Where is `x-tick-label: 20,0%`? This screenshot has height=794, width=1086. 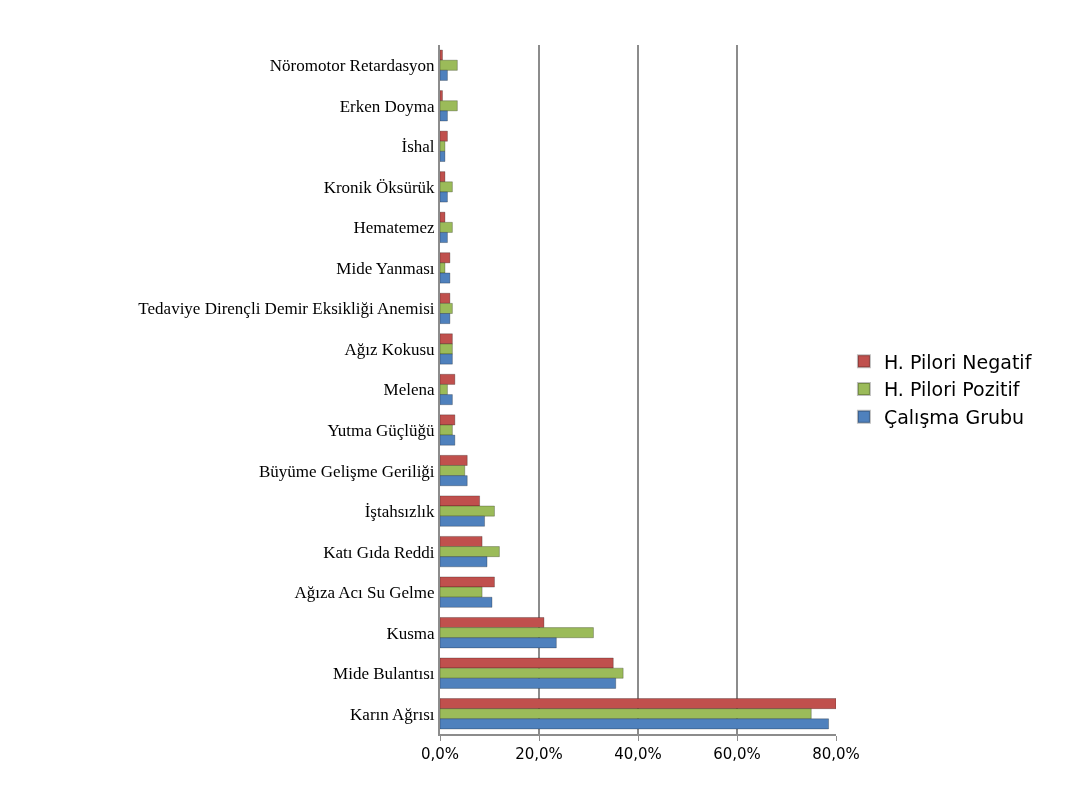 x-tick-label: 20,0% is located at coordinates (539, 754).